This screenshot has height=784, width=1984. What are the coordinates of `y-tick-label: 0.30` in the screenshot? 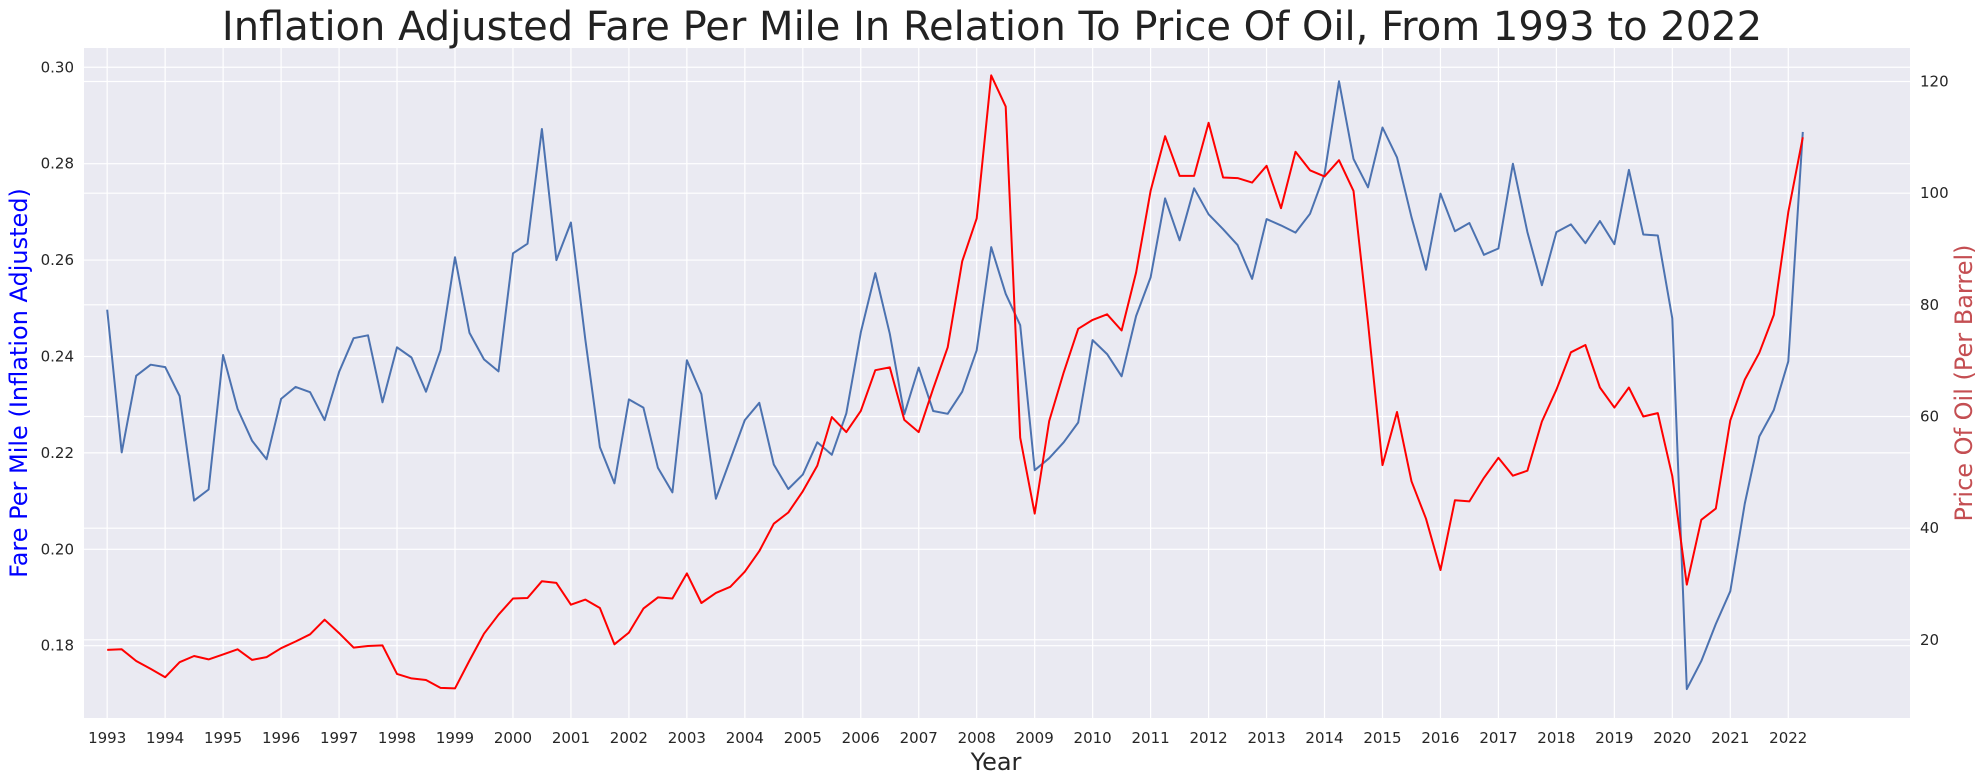 It's located at (57, 67).